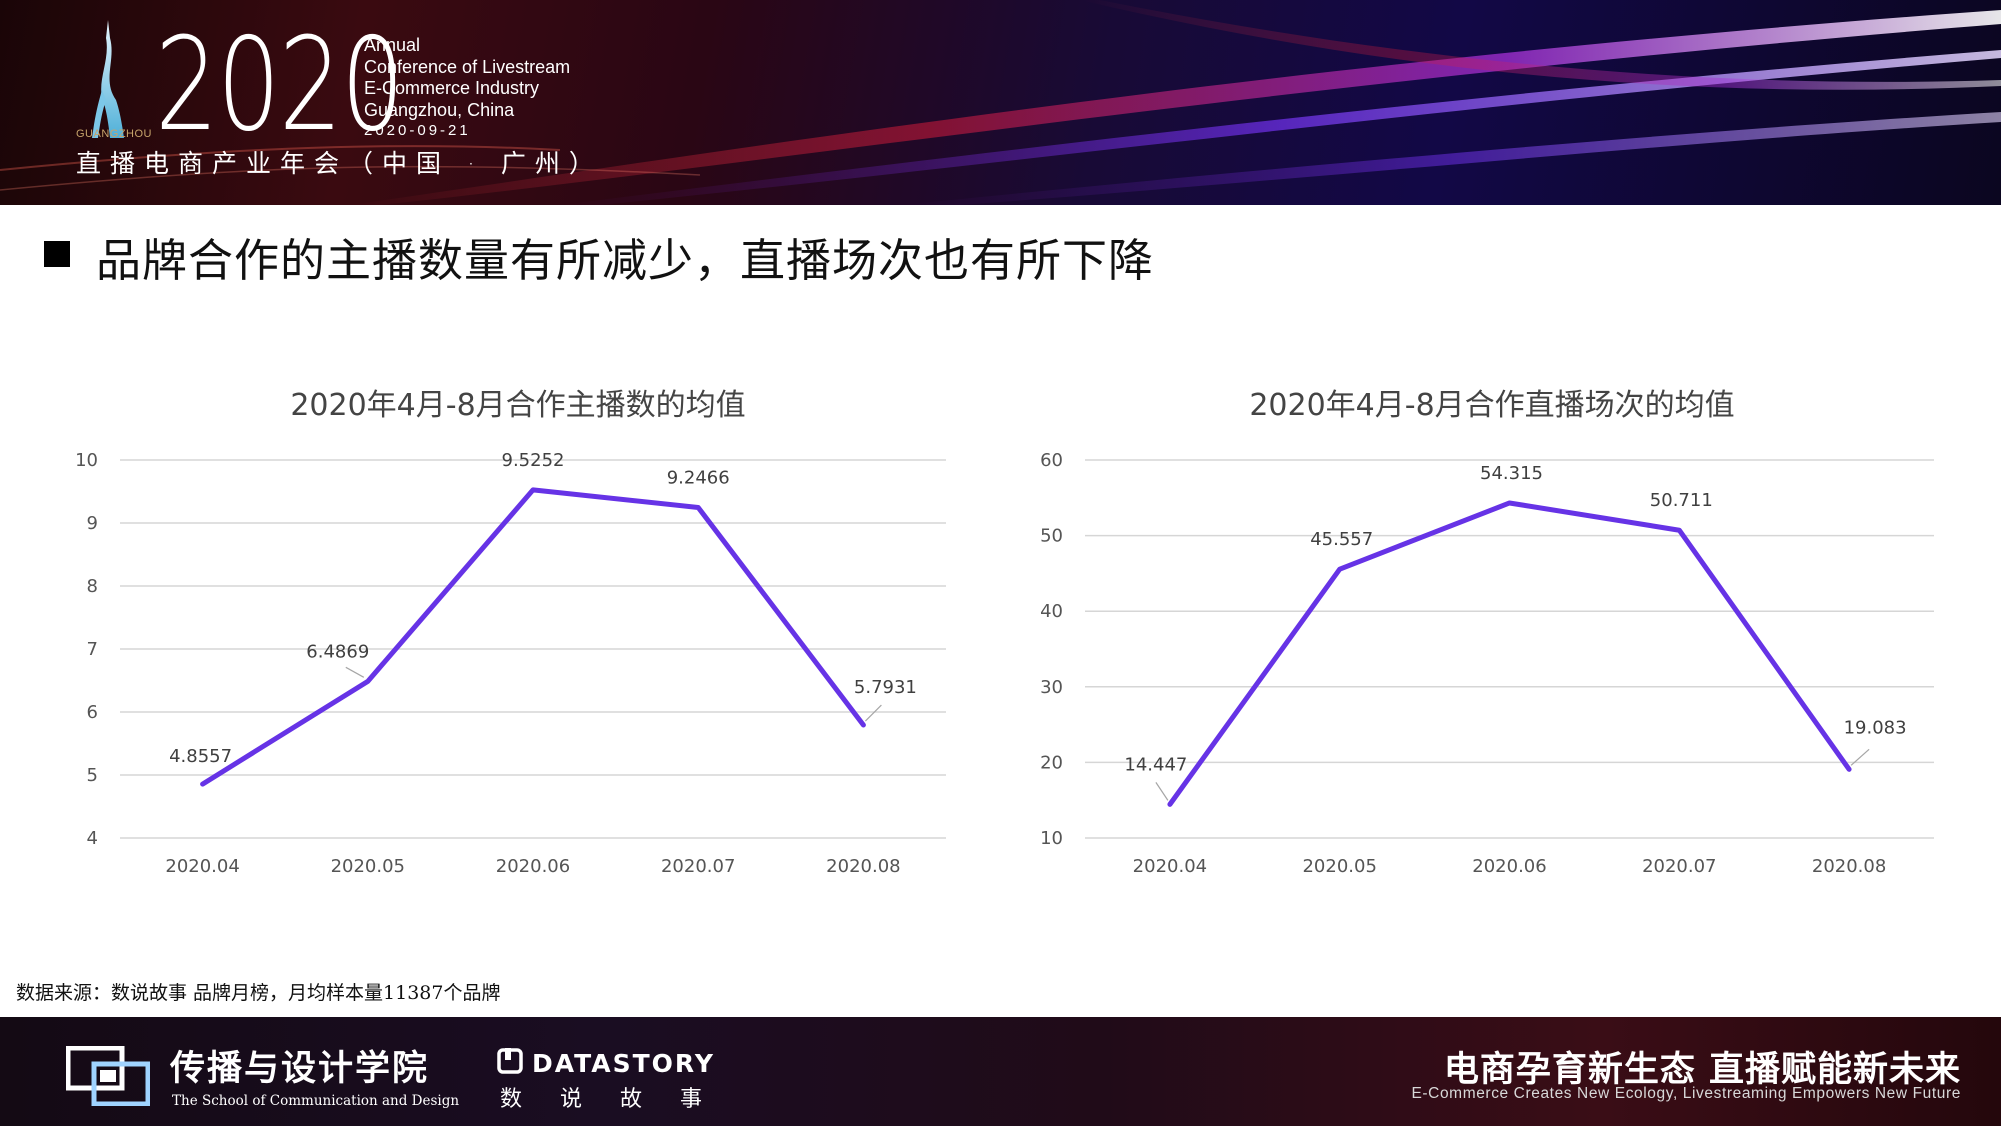 Image resolution: width=2001 pixels, height=1126 pixels. What do you see at coordinates (1511, 473) in the screenshot?
I see `data-label: 54.315` at bounding box center [1511, 473].